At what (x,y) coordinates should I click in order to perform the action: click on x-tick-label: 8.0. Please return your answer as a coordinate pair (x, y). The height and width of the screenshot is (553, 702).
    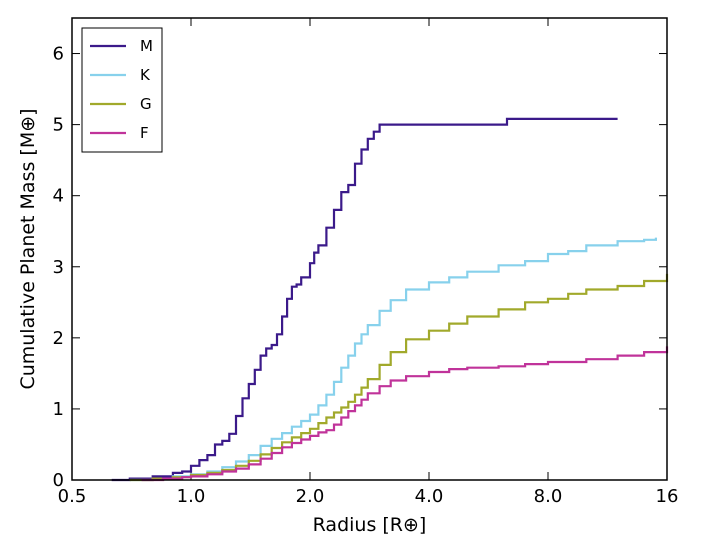
    Looking at the image, I should click on (548, 496).